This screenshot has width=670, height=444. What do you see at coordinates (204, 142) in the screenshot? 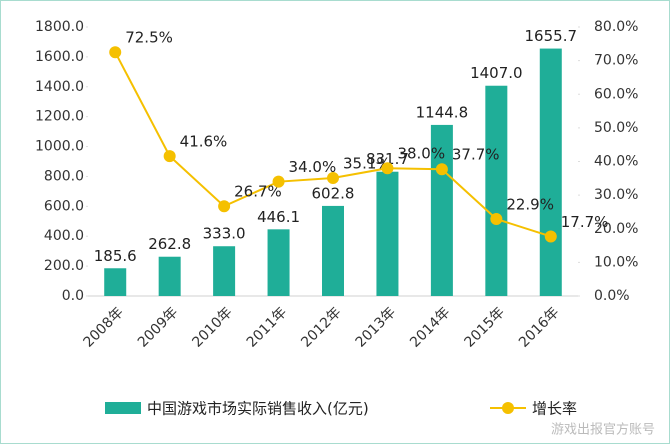
I see `line-label: 41.6%` at bounding box center [204, 142].